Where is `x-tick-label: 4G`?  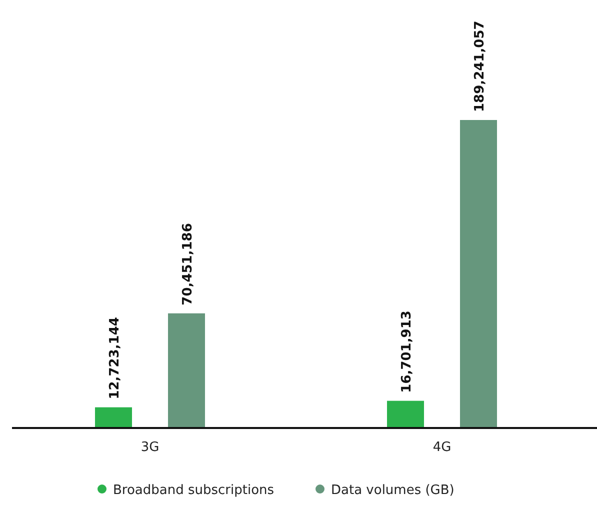 x-tick-label: 4G is located at coordinates (442, 447).